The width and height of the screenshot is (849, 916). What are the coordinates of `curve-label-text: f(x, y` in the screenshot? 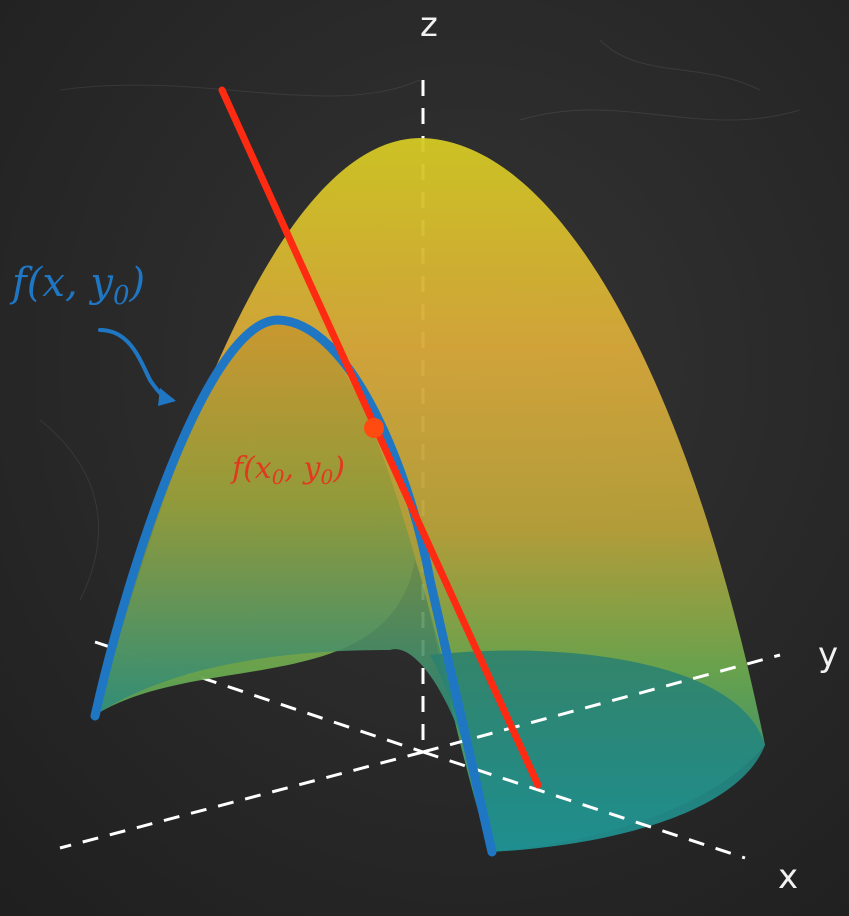 It's located at (61, 283).